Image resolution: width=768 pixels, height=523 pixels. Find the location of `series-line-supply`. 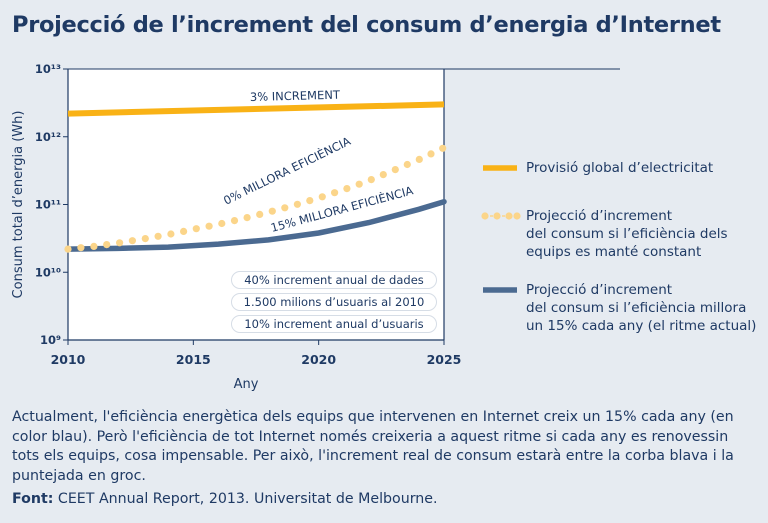

series-line-supply is located at coordinates (256, 109).